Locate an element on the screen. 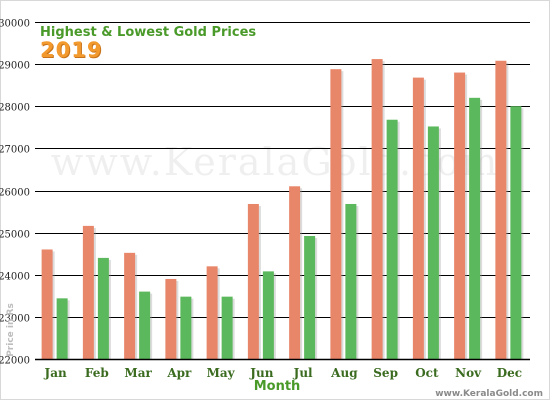  x-tick-label: Feb is located at coordinates (97, 373).